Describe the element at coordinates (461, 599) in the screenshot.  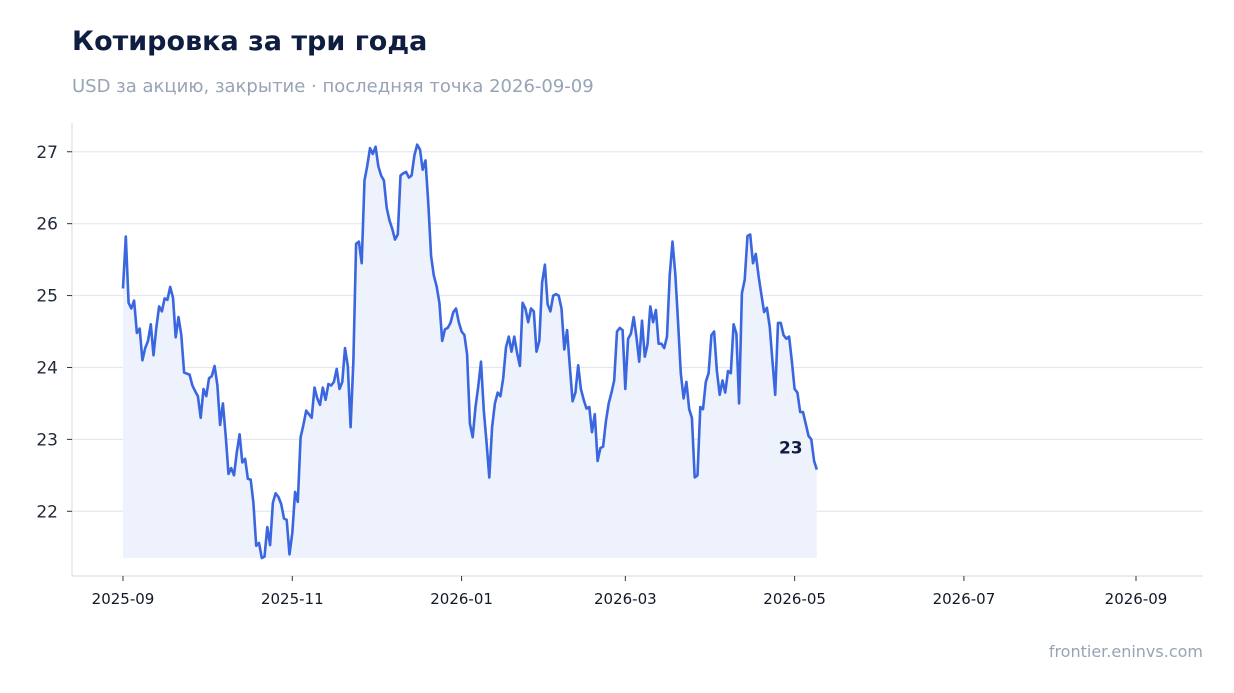
I see `x-tick-label: 2026-01` at that location.